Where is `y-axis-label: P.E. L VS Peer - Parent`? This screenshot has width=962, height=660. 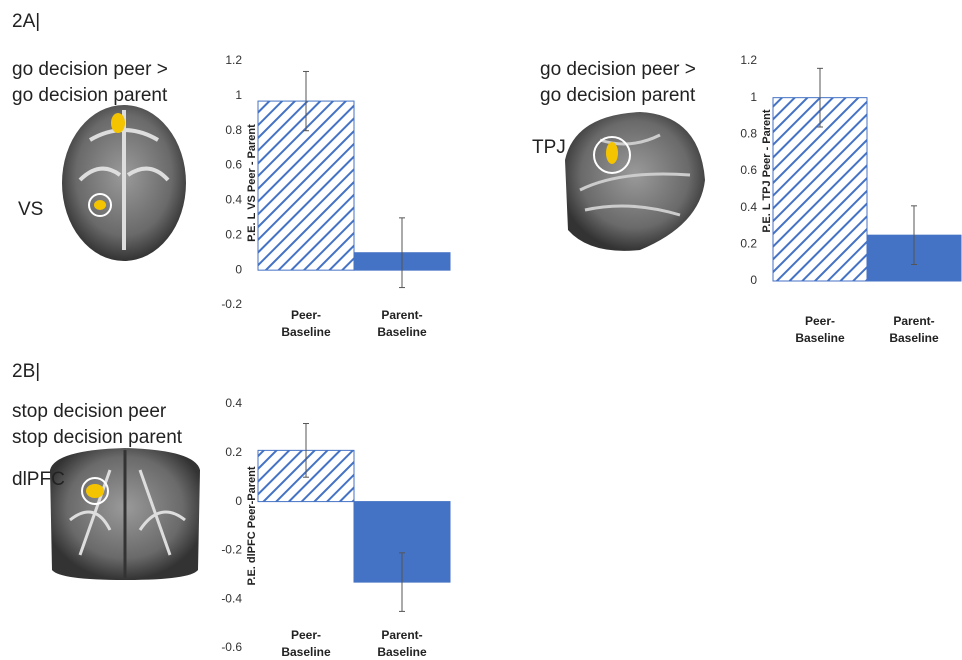 y-axis-label: P.E. L VS Peer - Parent is located at coordinates (252, 183).